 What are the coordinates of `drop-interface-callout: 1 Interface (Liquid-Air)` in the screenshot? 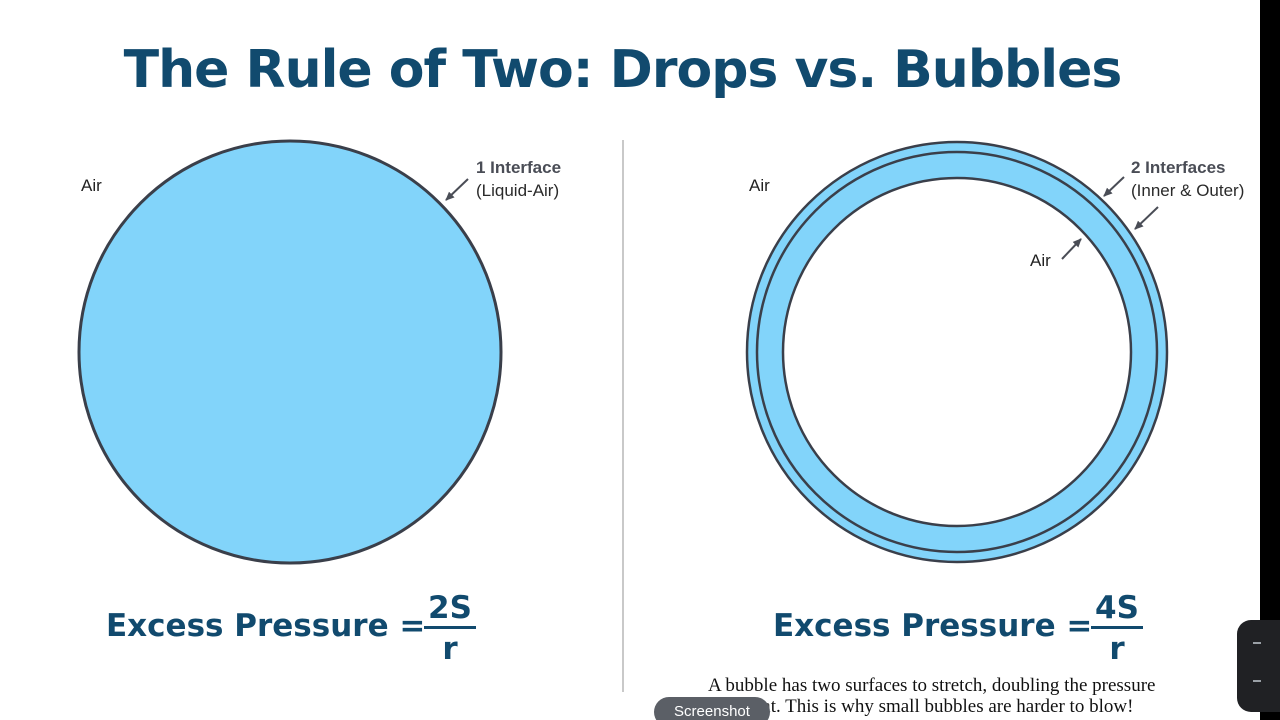 It's located at (518, 179).